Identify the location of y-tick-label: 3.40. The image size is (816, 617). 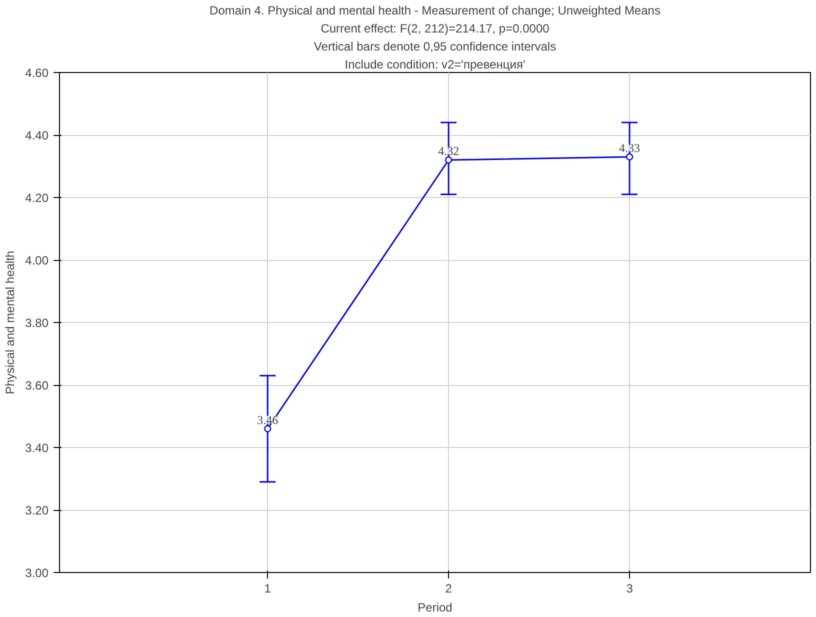
(37, 448).